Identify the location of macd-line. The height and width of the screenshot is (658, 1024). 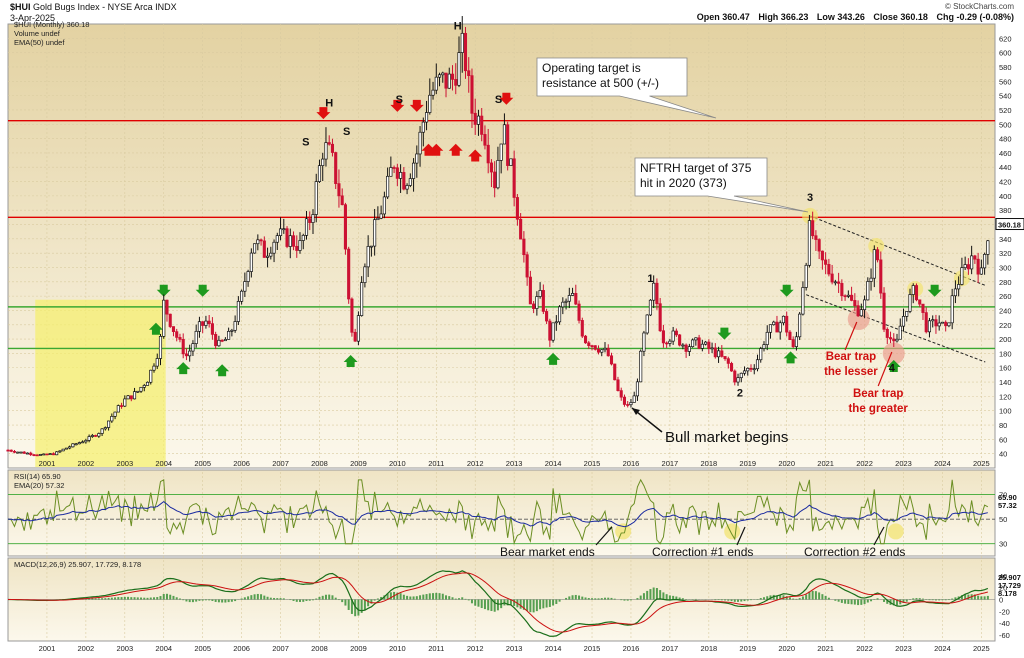
(498, 603).